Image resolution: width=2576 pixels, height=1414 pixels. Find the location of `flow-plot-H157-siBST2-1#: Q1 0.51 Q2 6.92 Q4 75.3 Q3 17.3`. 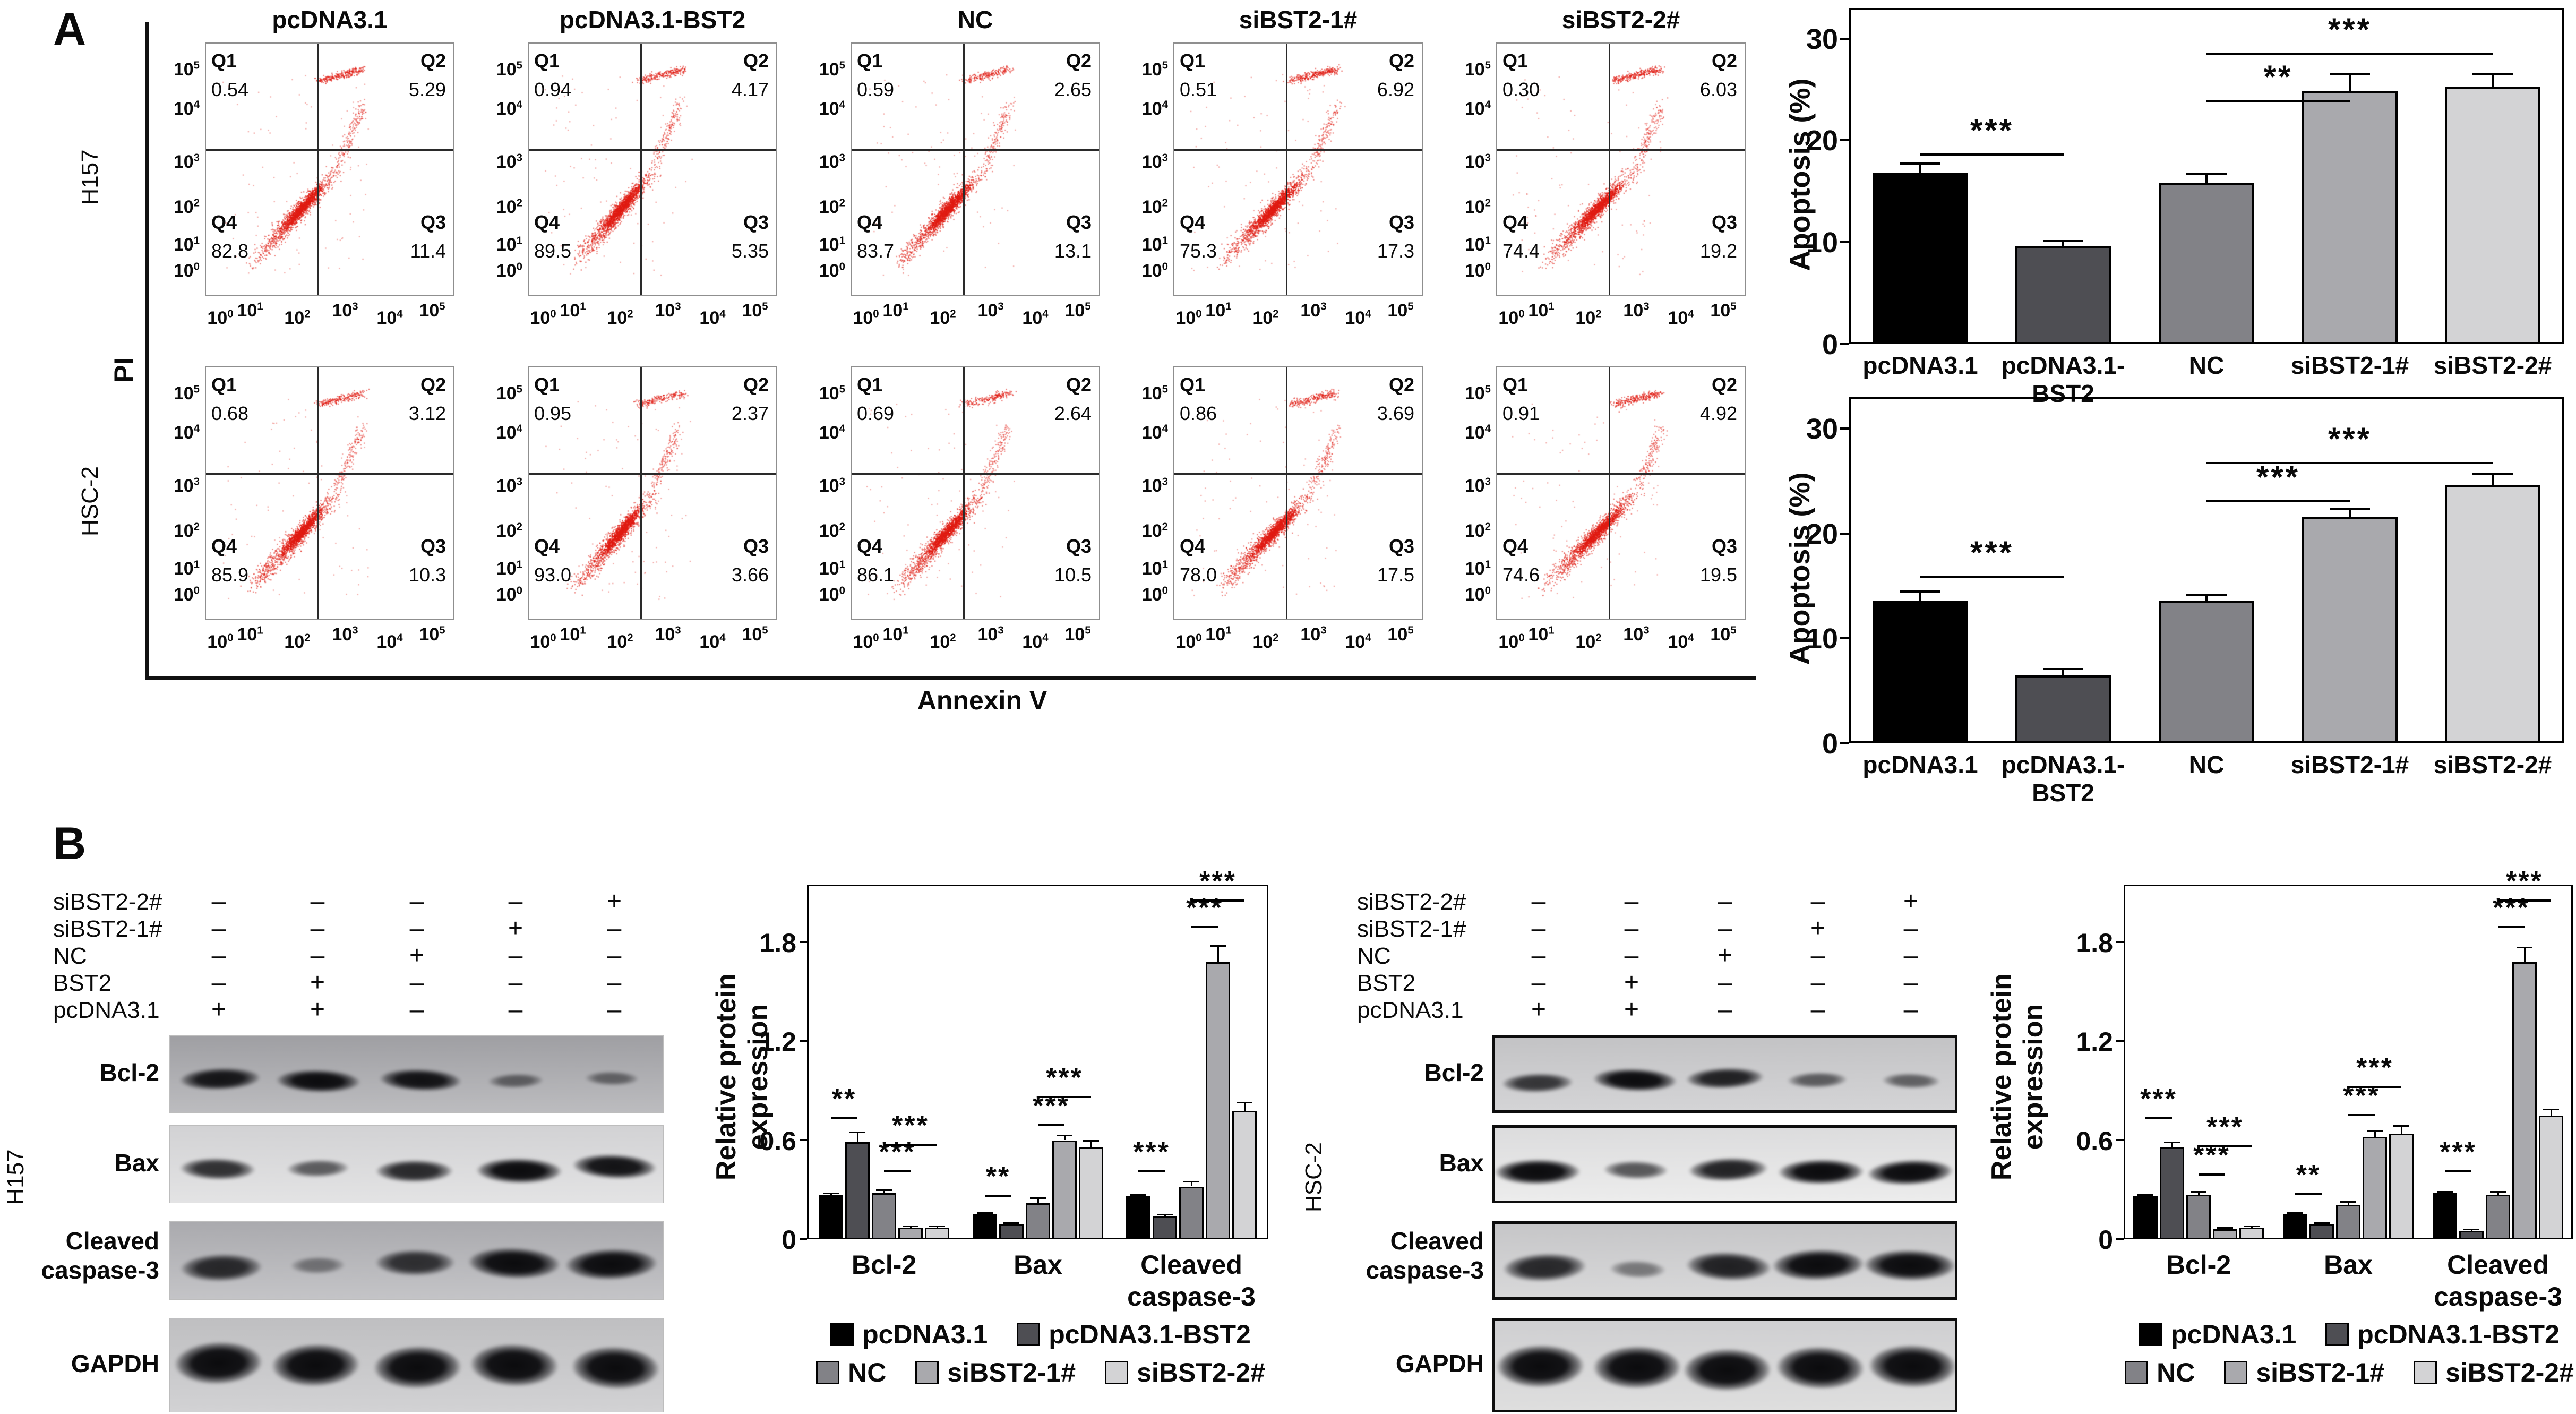

flow-plot-H157-siBST2-1#: Q1 0.51 Q2 6.92 Q4 75.3 Q3 17.3 is located at coordinates (1298, 169).